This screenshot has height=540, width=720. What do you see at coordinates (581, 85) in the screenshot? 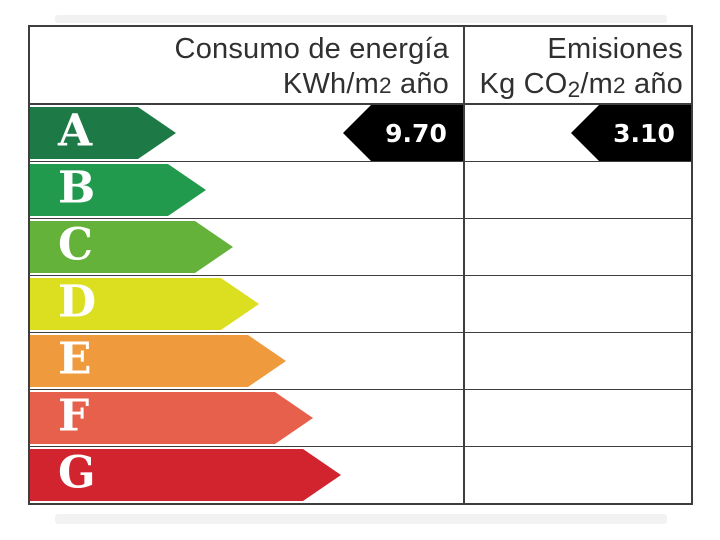
I see `emissions-column-unit: Kg CO2/m2 año` at bounding box center [581, 85].